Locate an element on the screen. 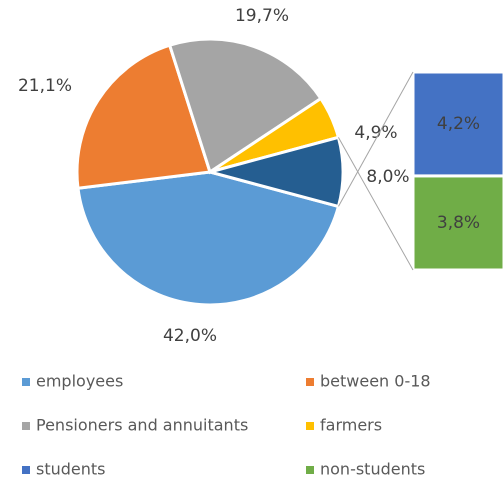 The width and height of the screenshot is (504, 489). data-label: 4,2% is located at coordinates (458, 124).